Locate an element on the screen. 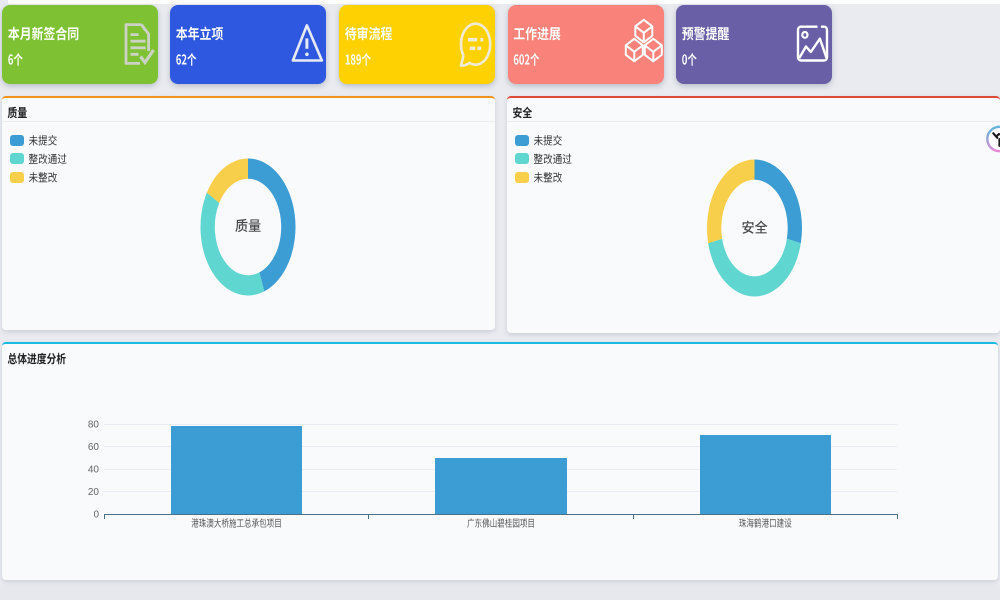  svg-text: 20 is located at coordinates (94, 492).